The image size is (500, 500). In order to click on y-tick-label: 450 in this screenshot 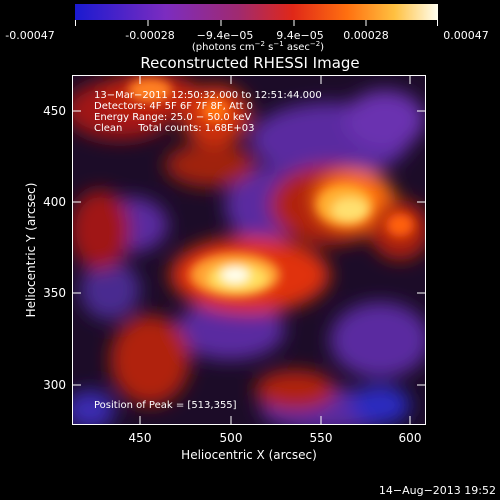, I will do `click(54, 111)`.